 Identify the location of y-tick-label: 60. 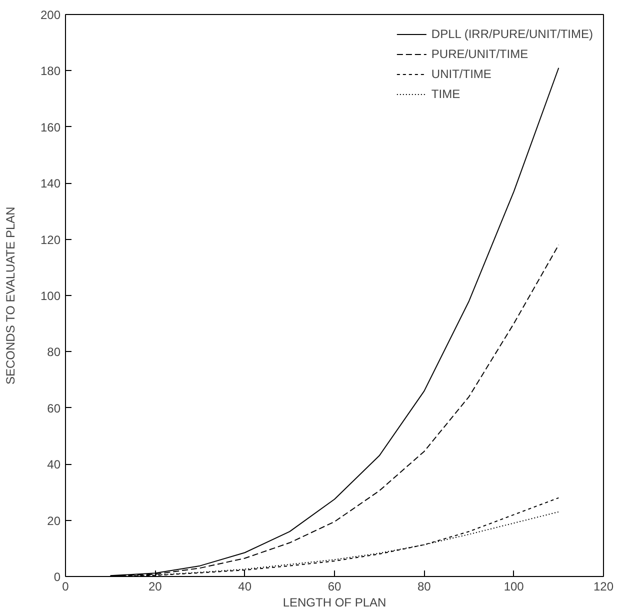
(54, 408).